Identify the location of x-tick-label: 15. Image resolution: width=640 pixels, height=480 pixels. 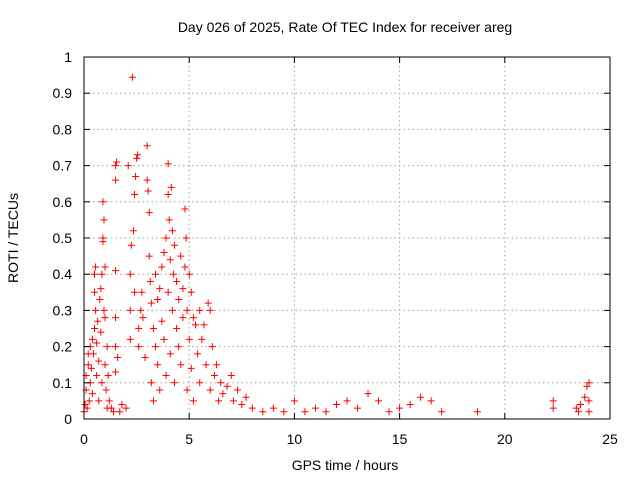
(400, 439).